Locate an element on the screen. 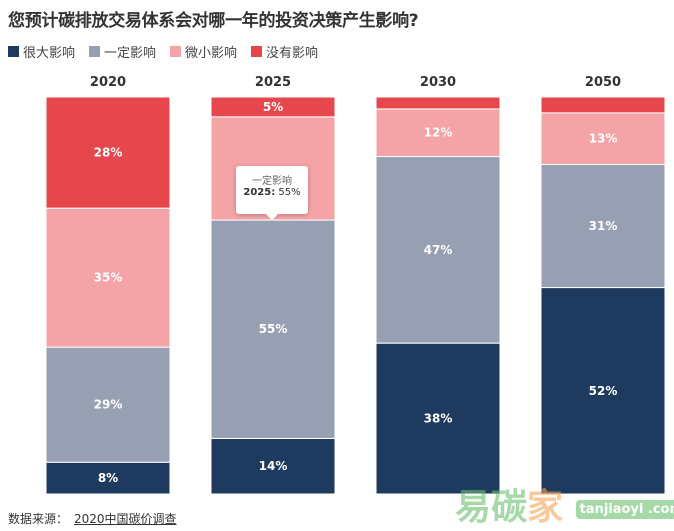  legend-item: 一定影响 is located at coordinates (122, 51).